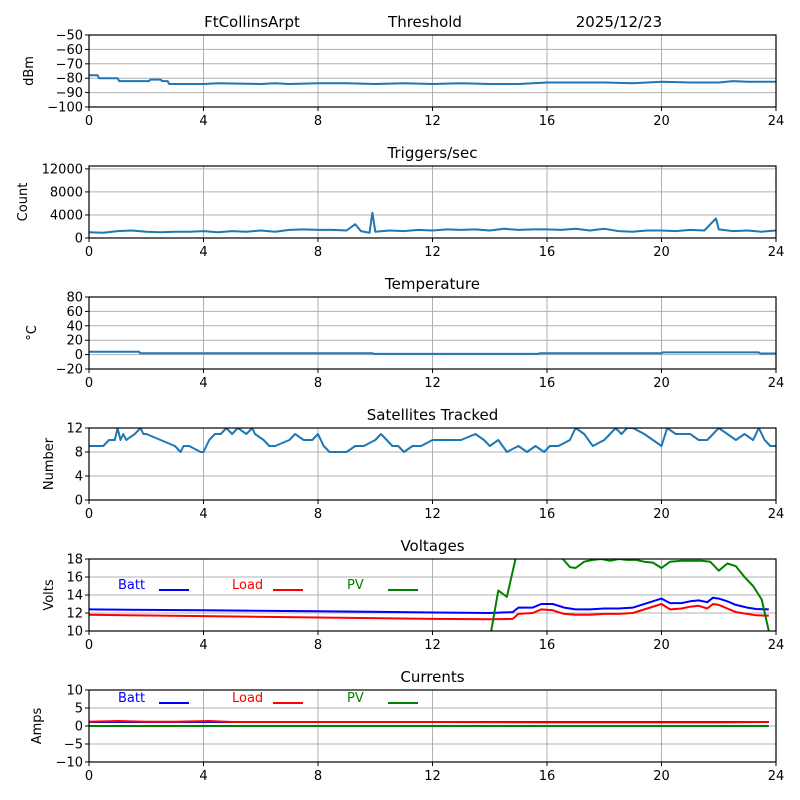  I want to click on y-tick-label: −90, so click(69, 93).